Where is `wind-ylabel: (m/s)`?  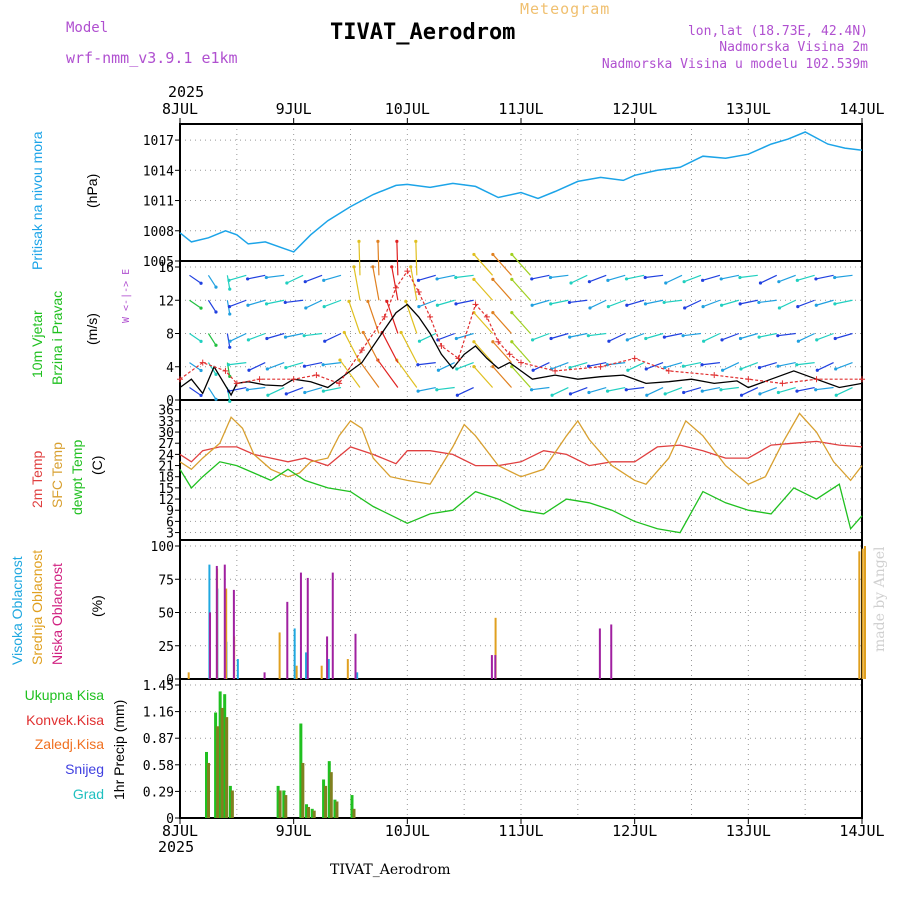
wind-ylabel: (m/s) is located at coordinates (92, 329).